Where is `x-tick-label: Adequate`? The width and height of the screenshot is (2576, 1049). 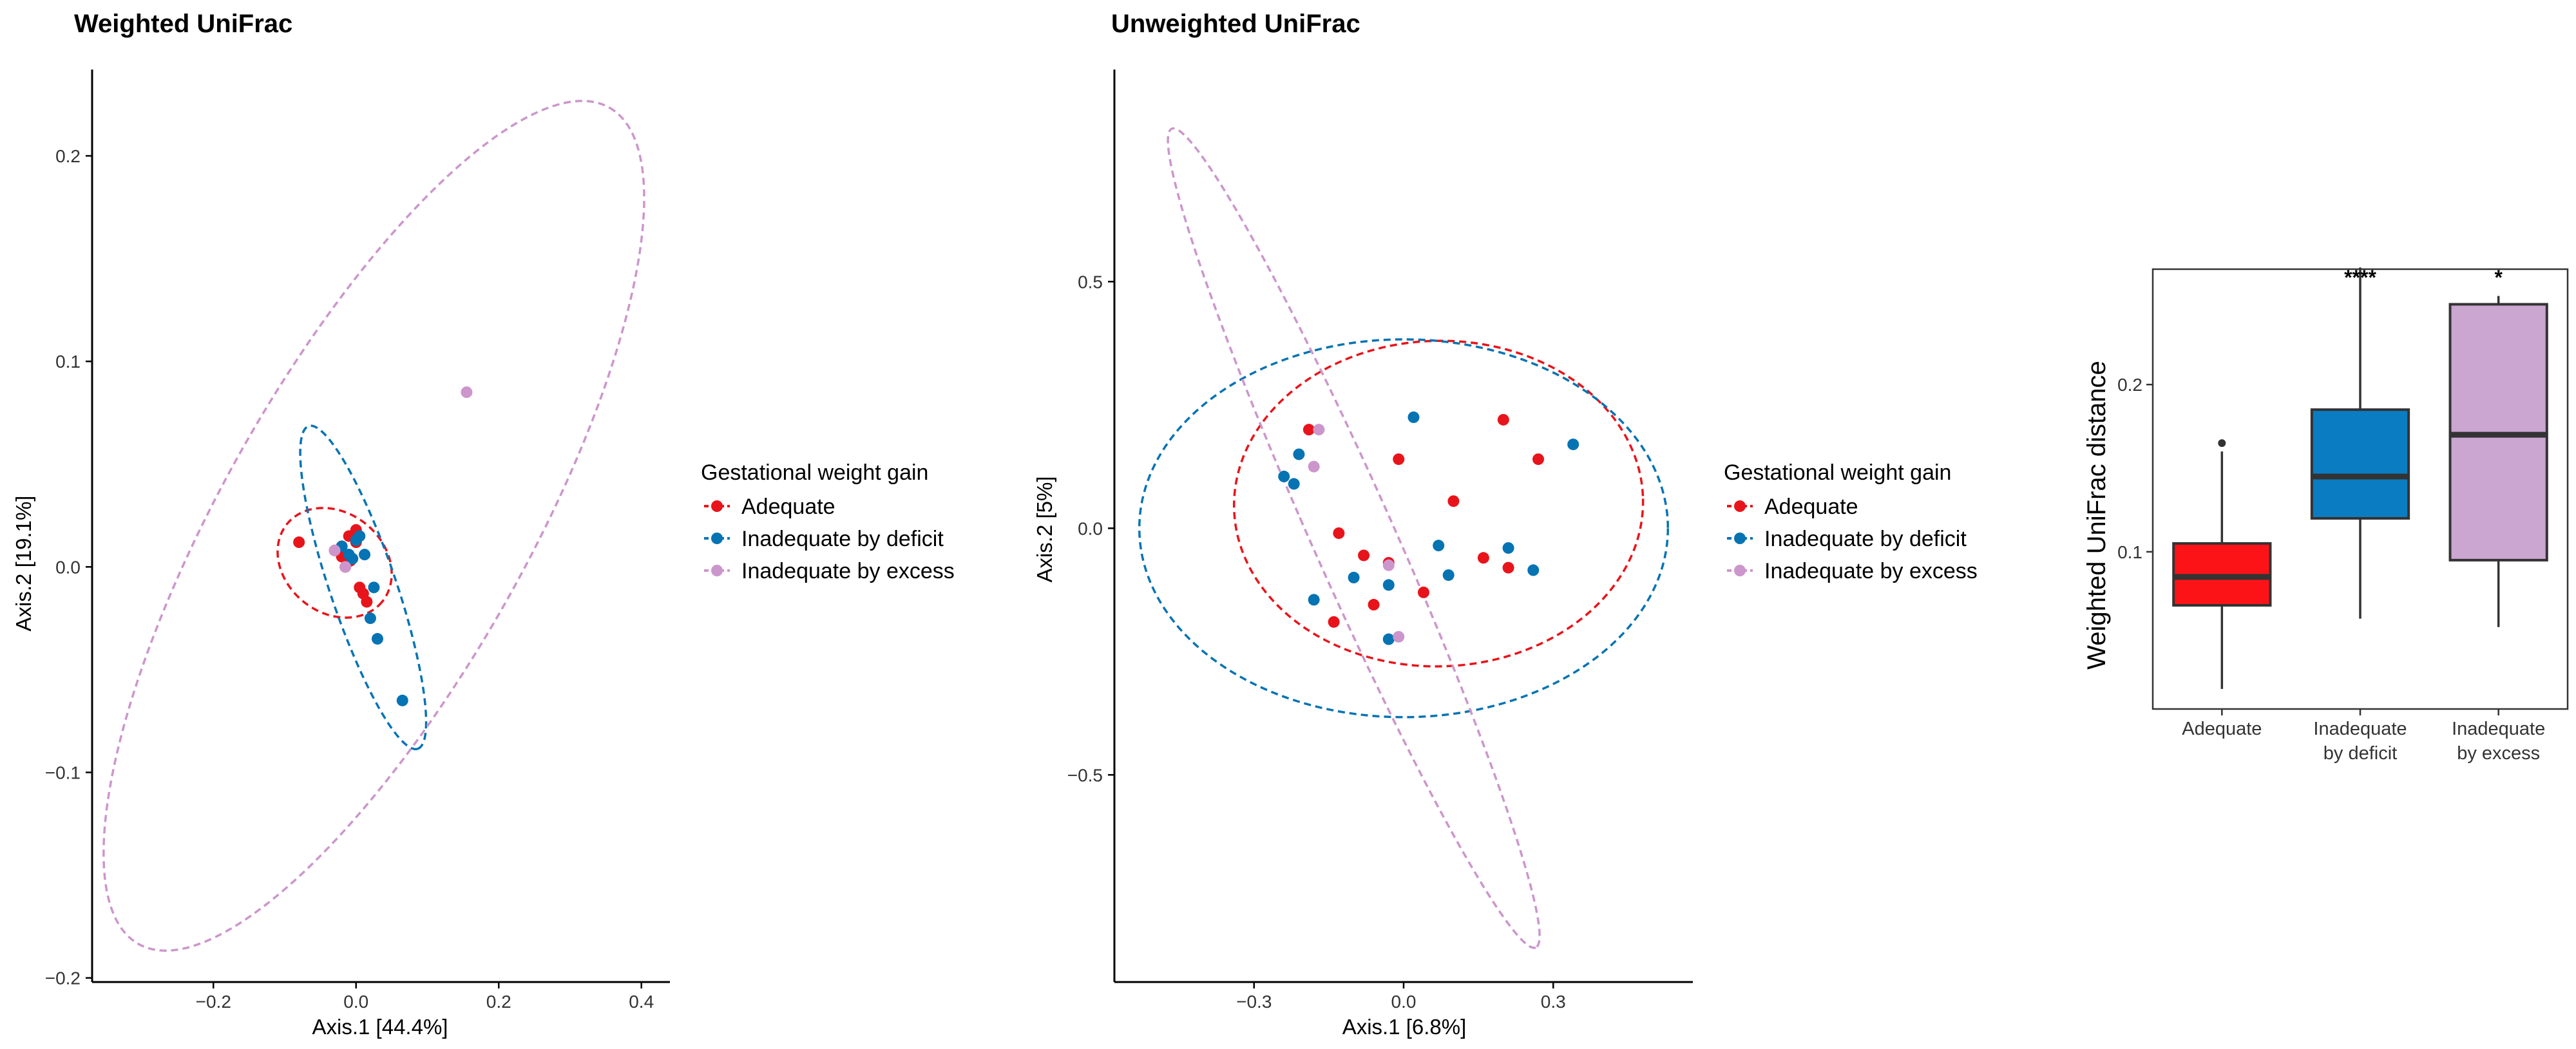 x-tick-label: Adequate is located at coordinates (2222, 729).